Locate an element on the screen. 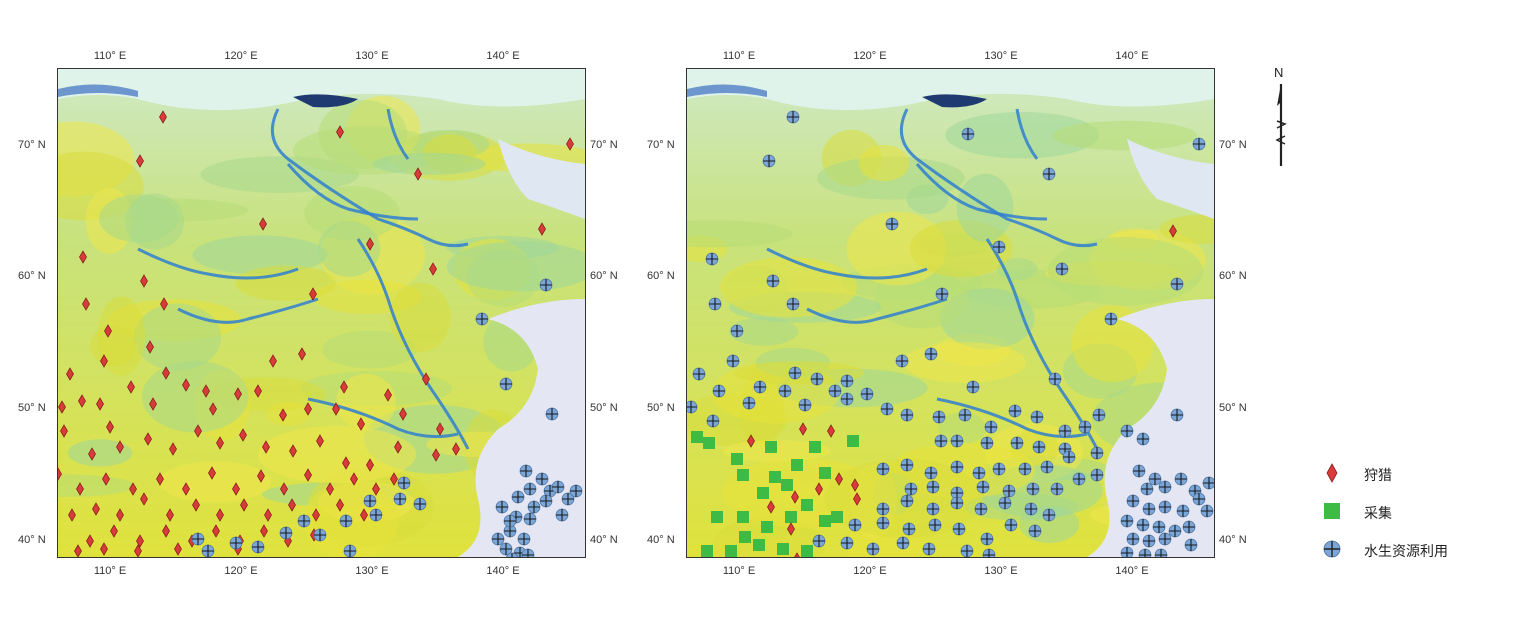 The width and height of the screenshot is (1537, 617). red-diamond-icon is located at coordinates (1332, 473).